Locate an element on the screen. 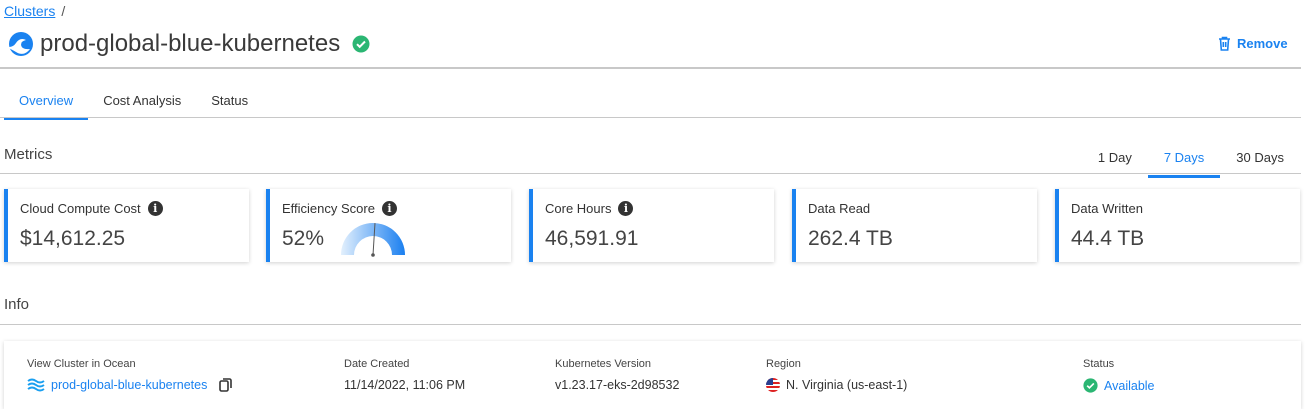  metric-card-efficiency-score: Efficiency Score i 52% is located at coordinates (388, 225).